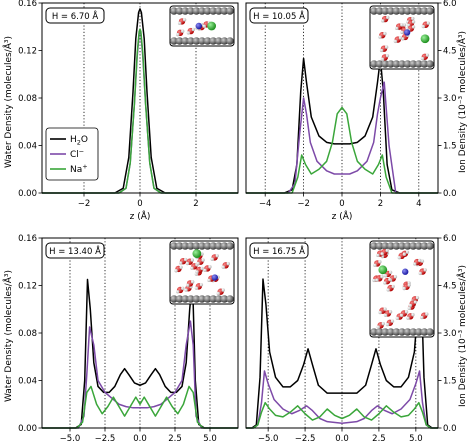 This screenshot has height=442, width=474. I want to click on separation-label: H = 10.05 Å, so click(279, 16).